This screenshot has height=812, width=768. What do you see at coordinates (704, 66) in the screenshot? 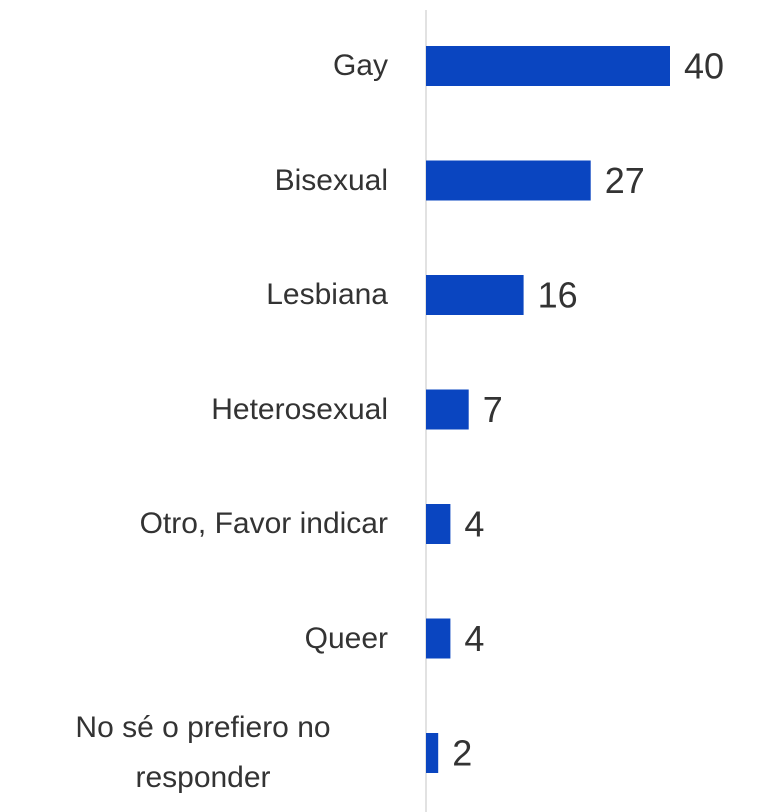
I see `value-label: 40` at bounding box center [704, 66].